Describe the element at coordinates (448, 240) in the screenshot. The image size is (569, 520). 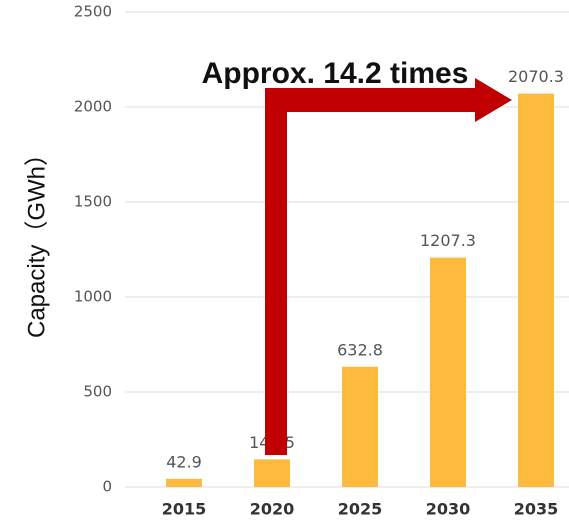
I see `value-label: 1207.3` at that location.